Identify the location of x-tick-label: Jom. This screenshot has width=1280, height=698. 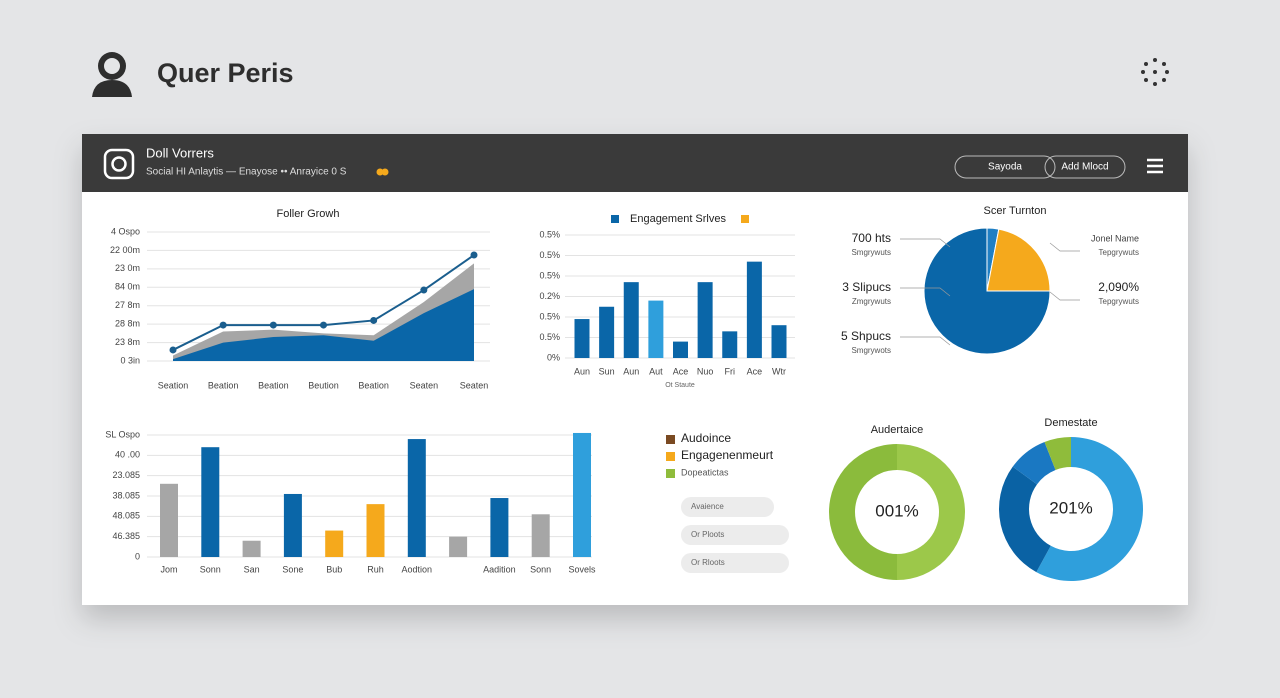
(168, 569).